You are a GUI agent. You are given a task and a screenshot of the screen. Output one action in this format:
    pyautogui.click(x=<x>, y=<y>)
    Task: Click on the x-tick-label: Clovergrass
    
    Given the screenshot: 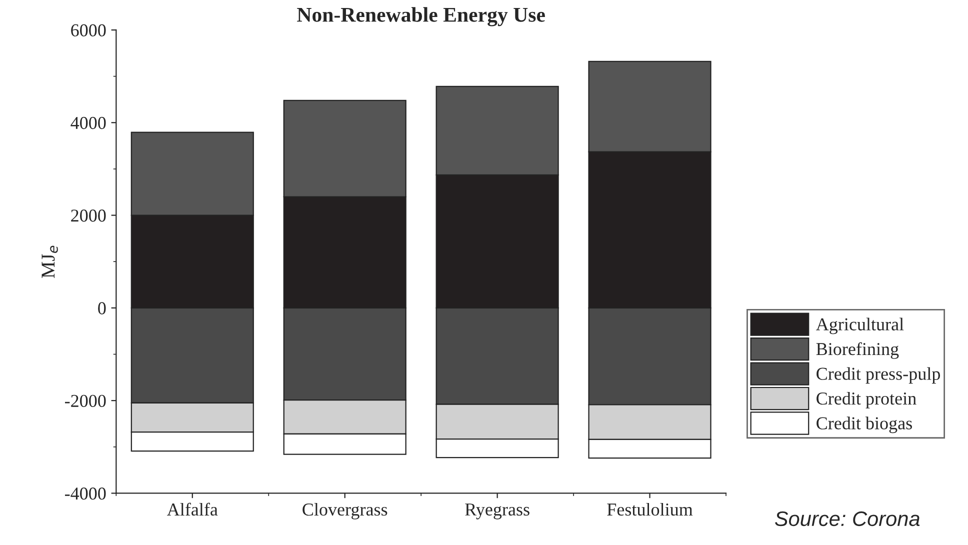 What is the action you would take?
    pyautogui.click(x=345, y=511)
    